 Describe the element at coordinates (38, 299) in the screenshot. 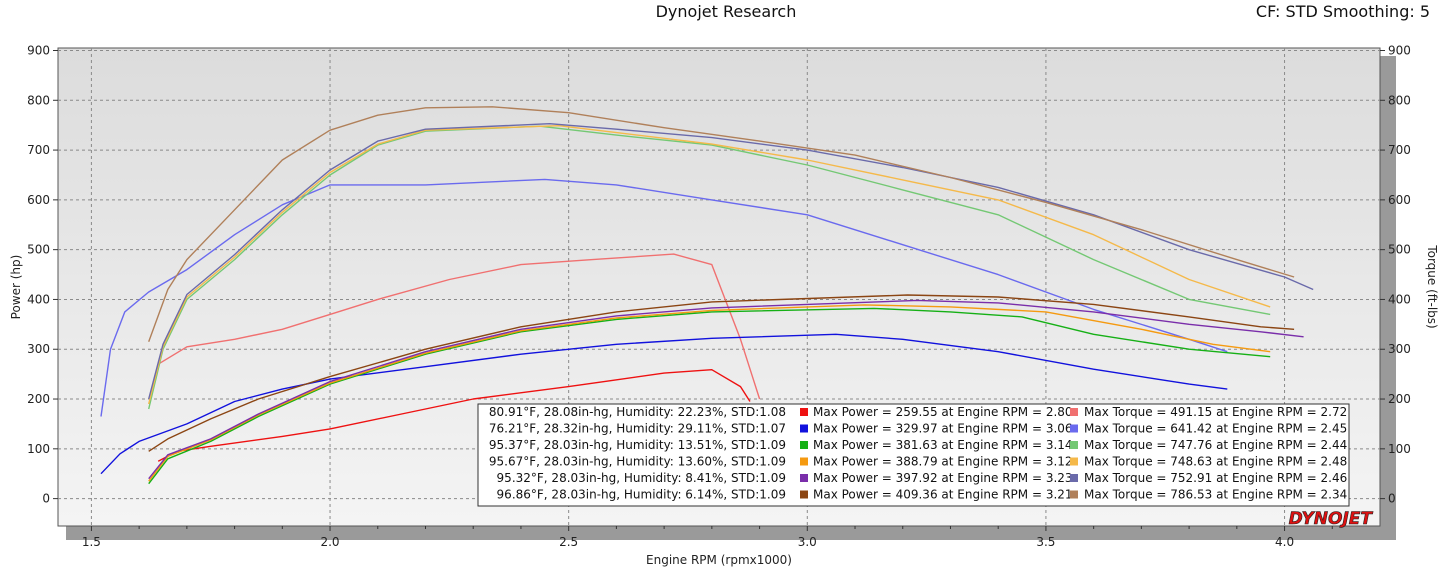

I see `y-tick-label: 400` at that location.